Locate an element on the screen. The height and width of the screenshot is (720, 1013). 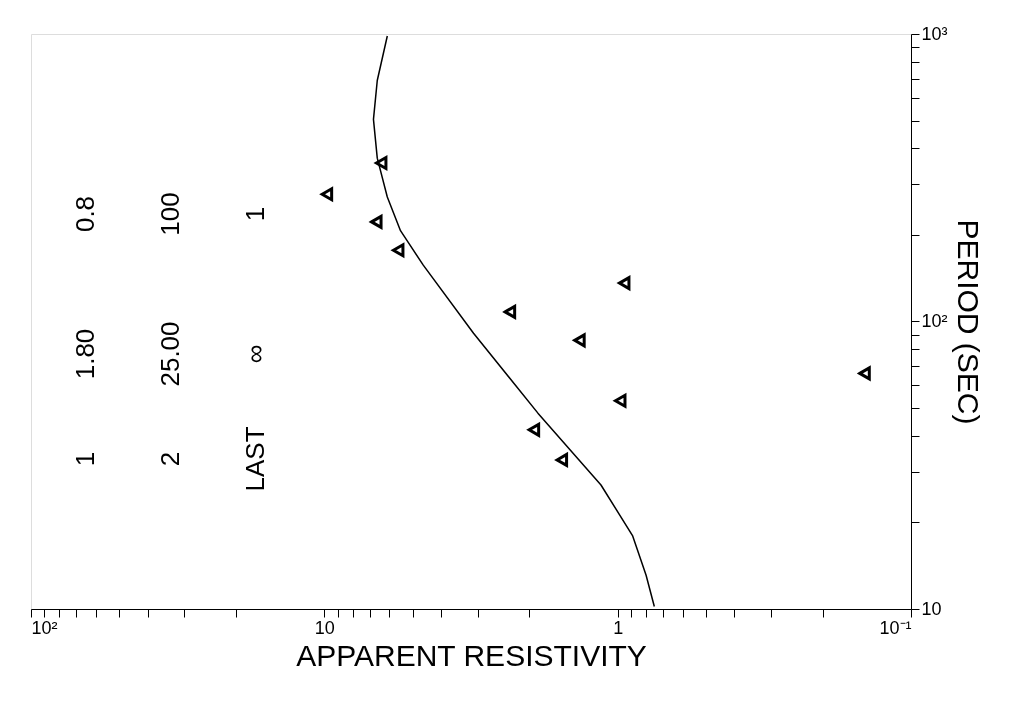
x-axis-title: APPARENT RESISTIVITY is located at coordinates (471, 655).